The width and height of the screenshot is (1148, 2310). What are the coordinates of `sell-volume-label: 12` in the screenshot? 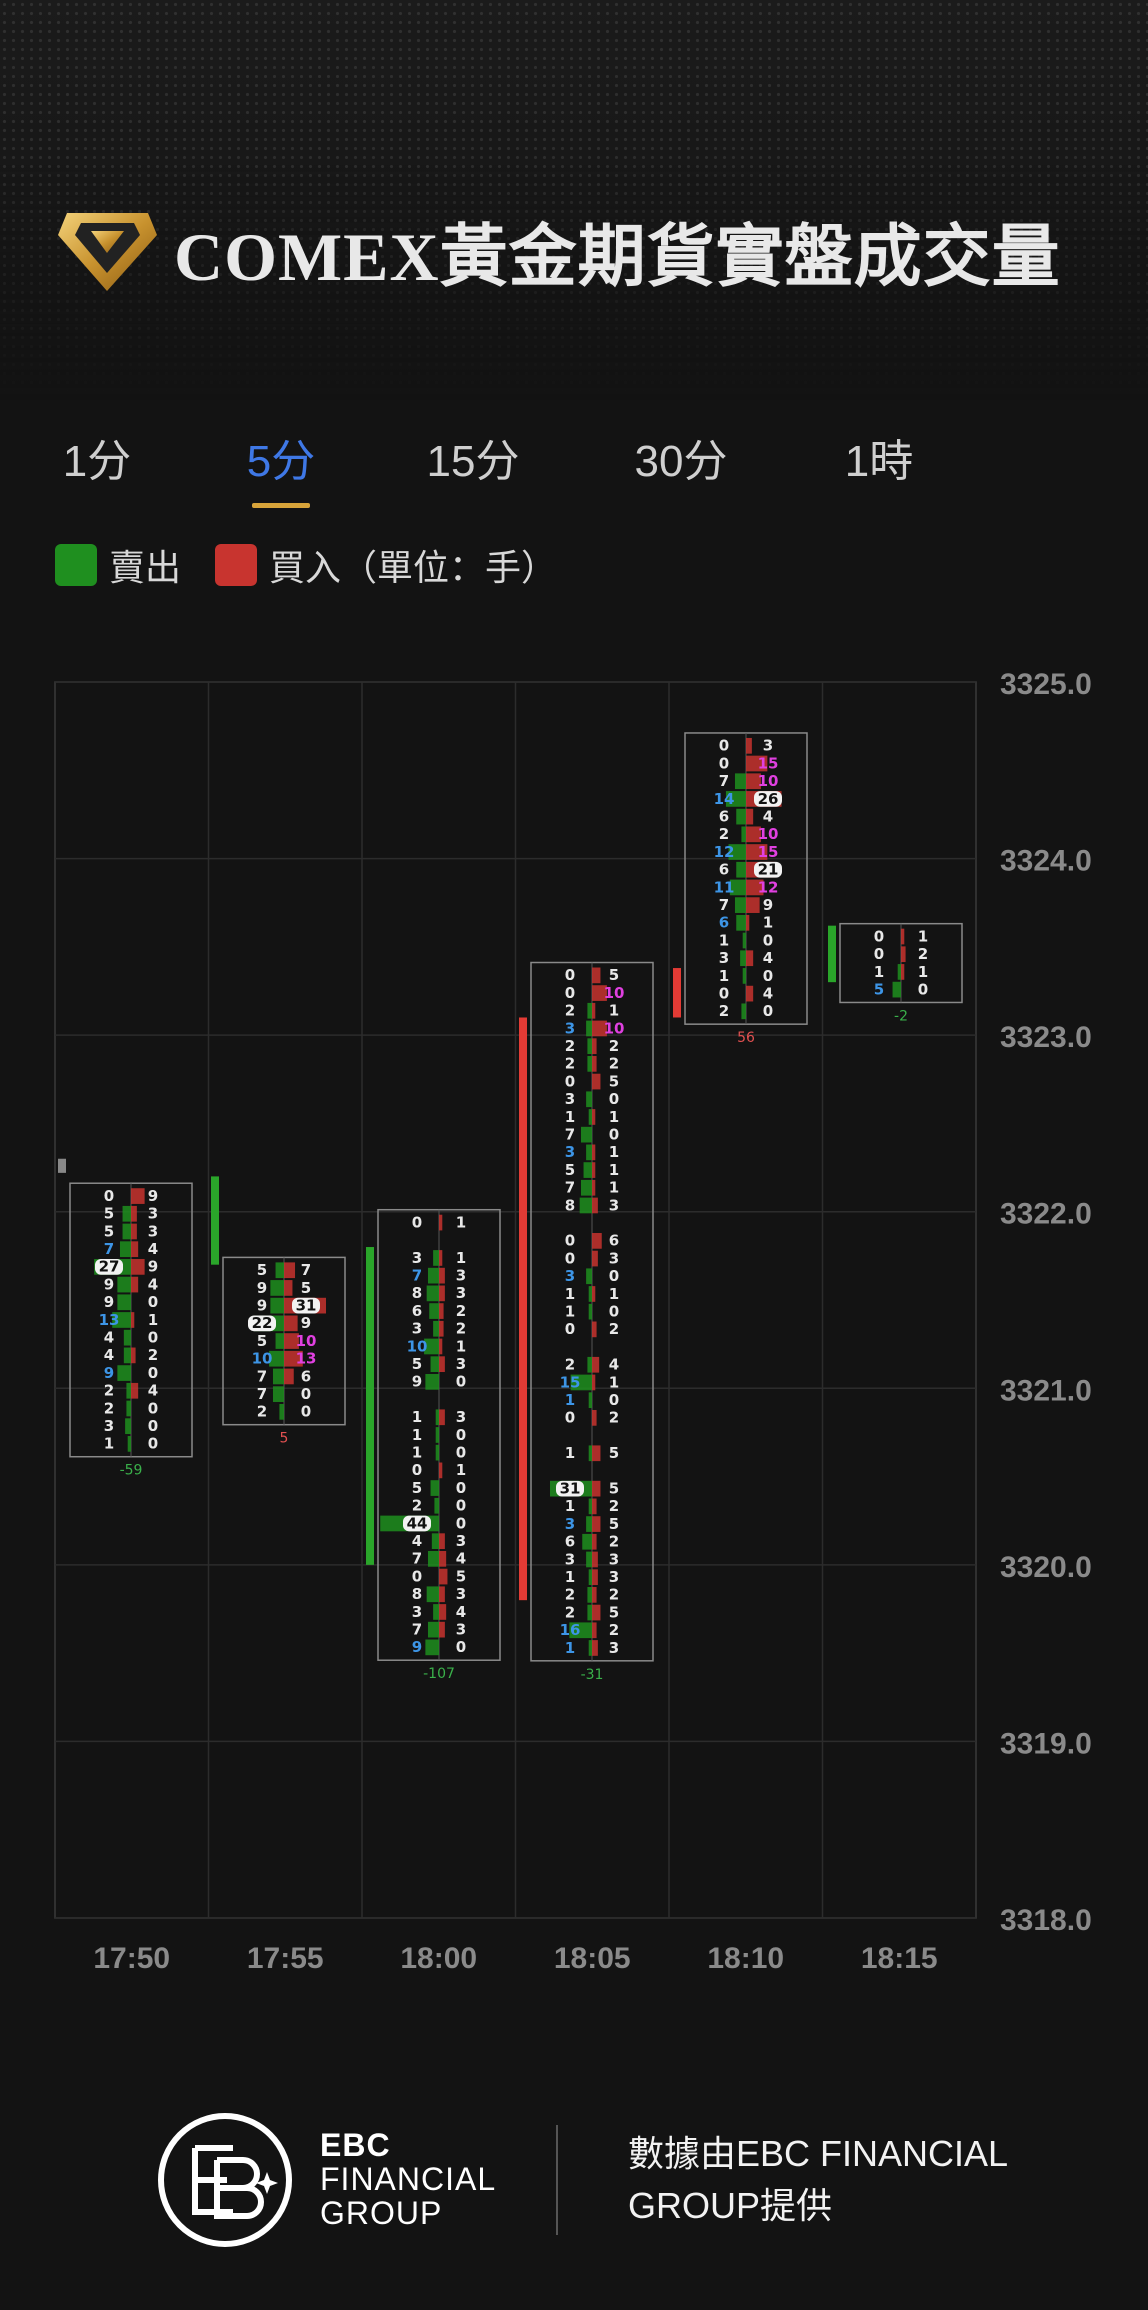 It's located at (724, 852).